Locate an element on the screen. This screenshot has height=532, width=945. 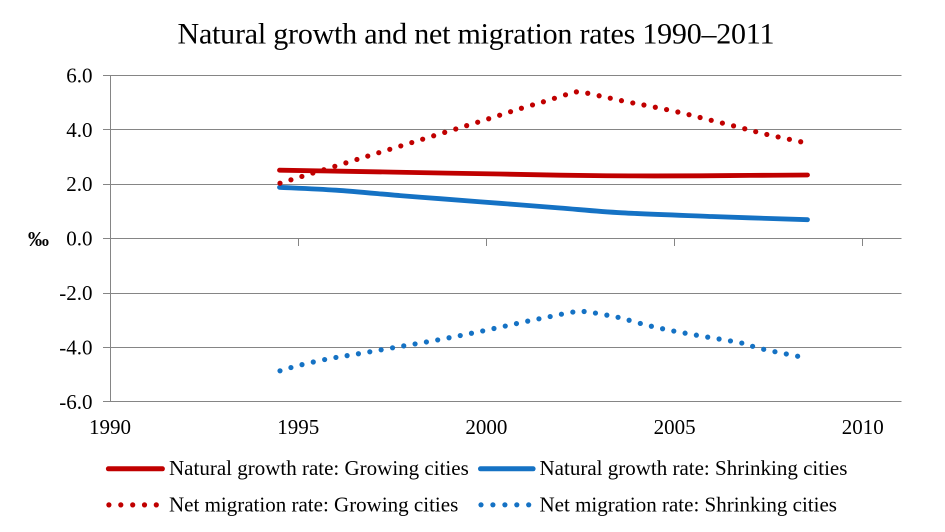
svg-text: -4.0 is located at coordinates (75, 347).